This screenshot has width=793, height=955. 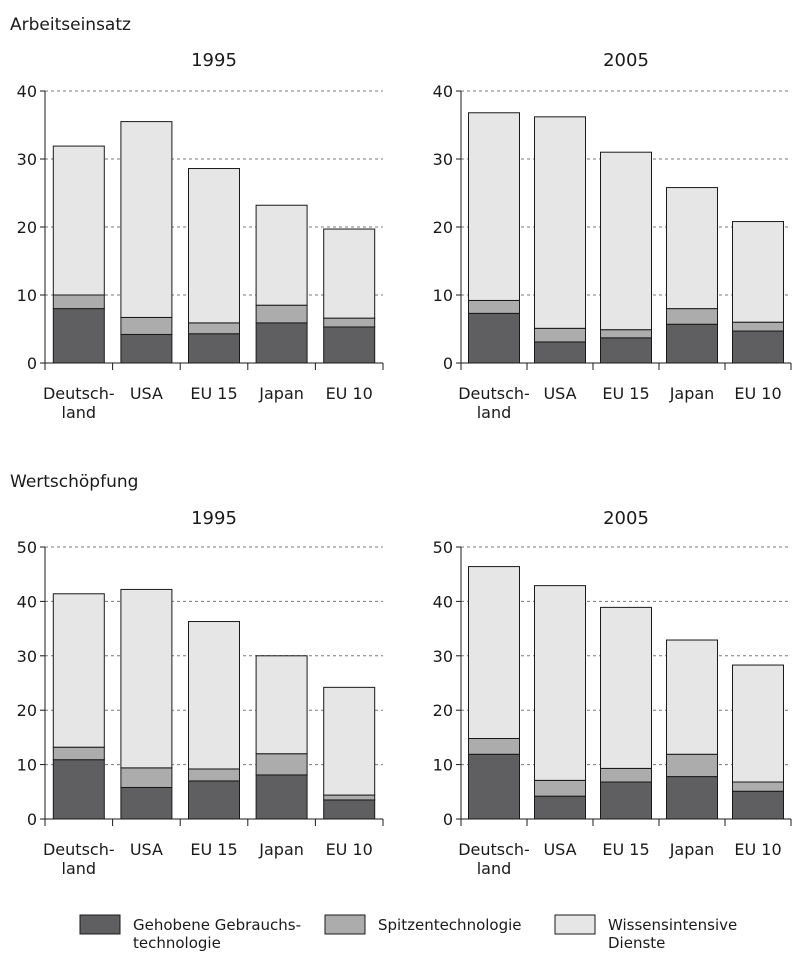 What do you see at coordinates (450, 925) in the screenshot?
I see `legend-label-spitzen: Spitzentechnologie` at bounding box center [450, 925].